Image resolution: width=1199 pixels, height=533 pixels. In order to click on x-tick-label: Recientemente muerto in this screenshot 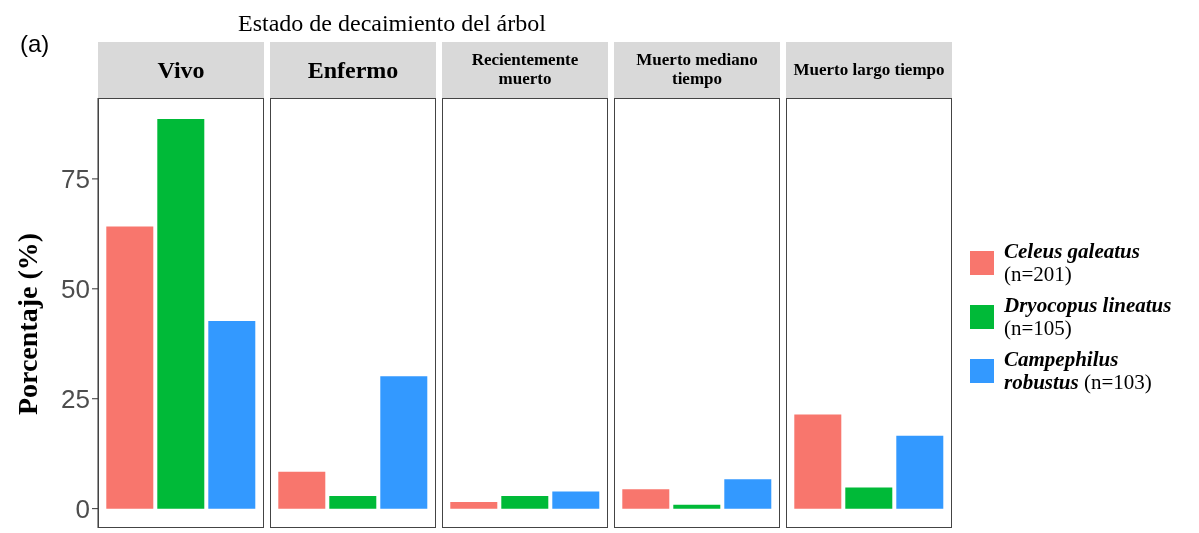, I will do `click(525, 70)`.